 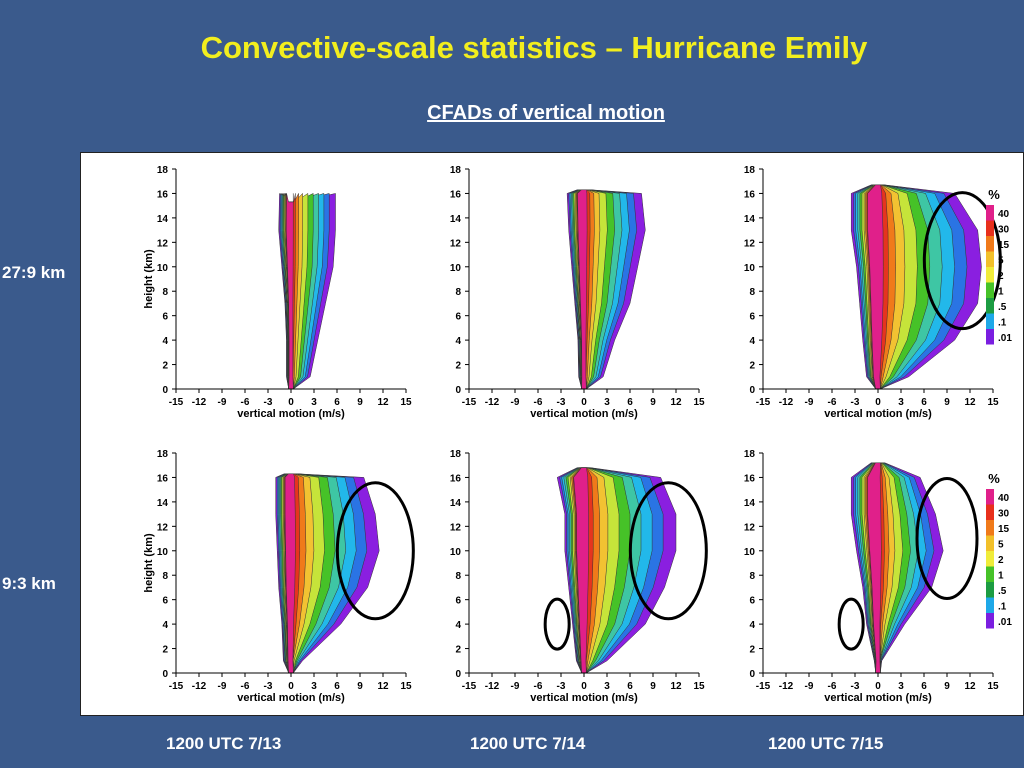 What do you see at coordinates (528, 743) in the screenshot?
I see `date-label-7-14: 1200 UTC 7/14` at bounding box center [528, 743].